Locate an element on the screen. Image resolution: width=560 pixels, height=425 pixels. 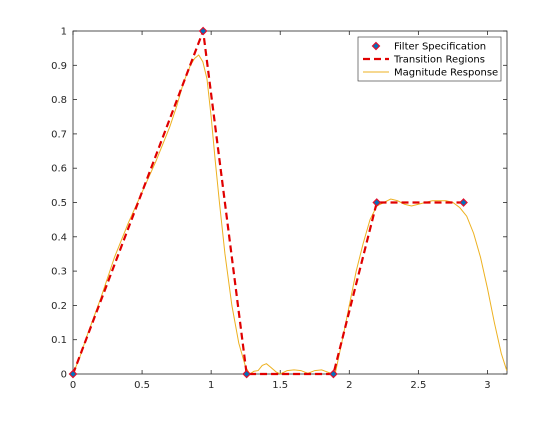
y-tick-label: 0.1 is located at coordinates (59, 340).